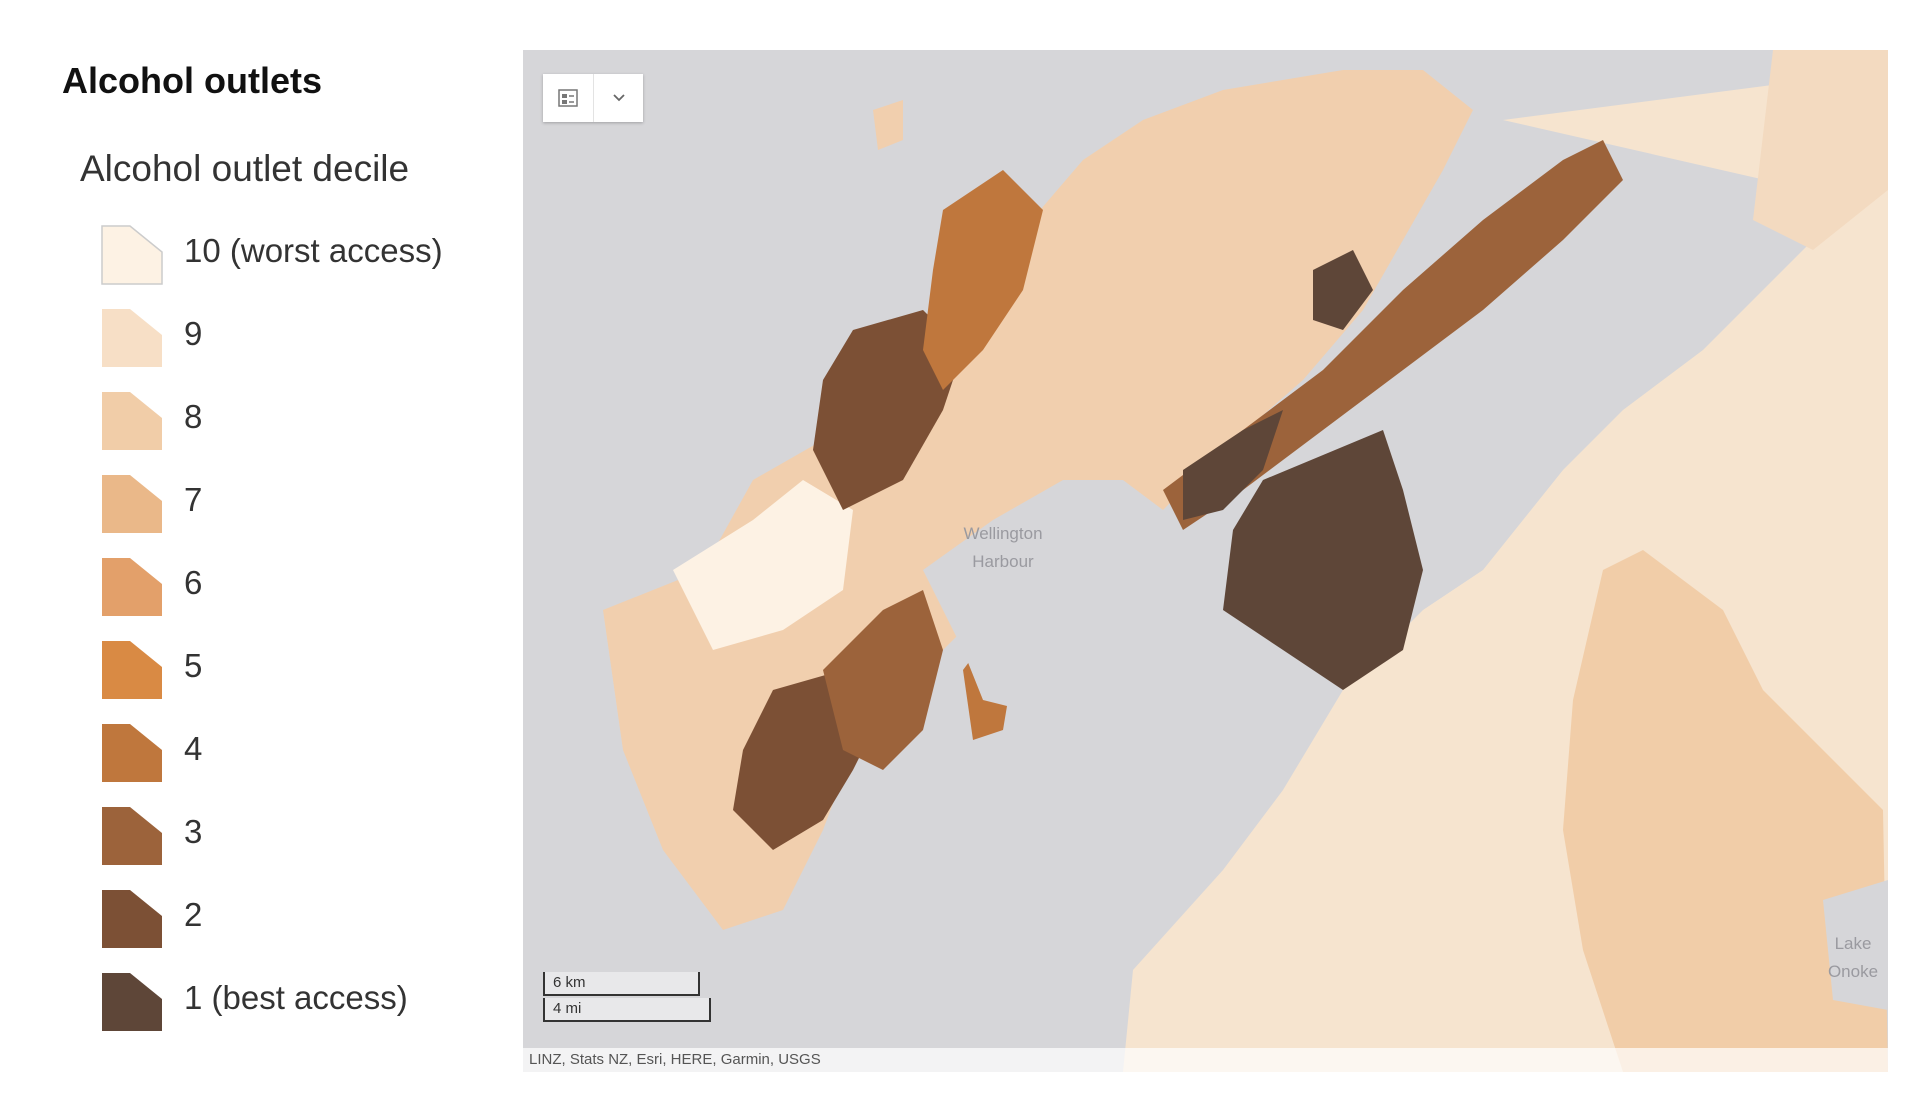  I want to click on legend-item-label: 7, so click(193, 499).